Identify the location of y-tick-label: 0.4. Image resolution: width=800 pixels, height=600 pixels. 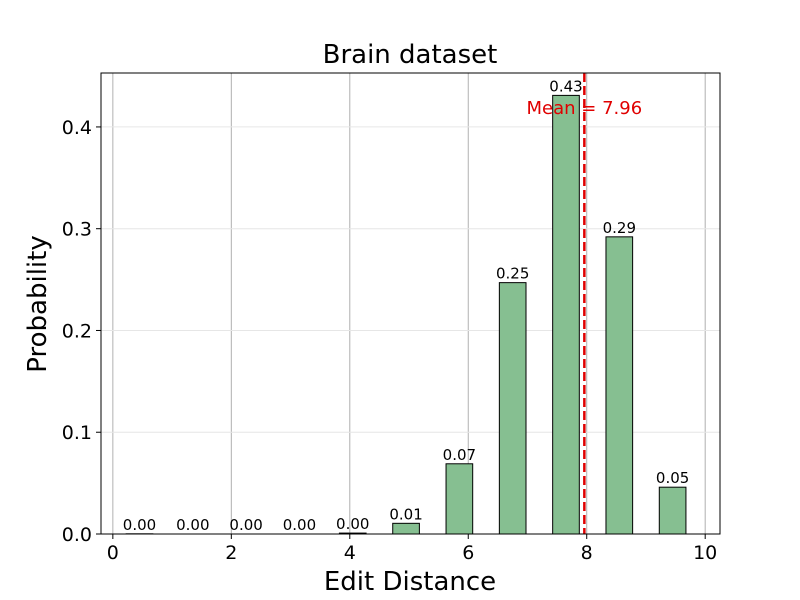
(77, 128).